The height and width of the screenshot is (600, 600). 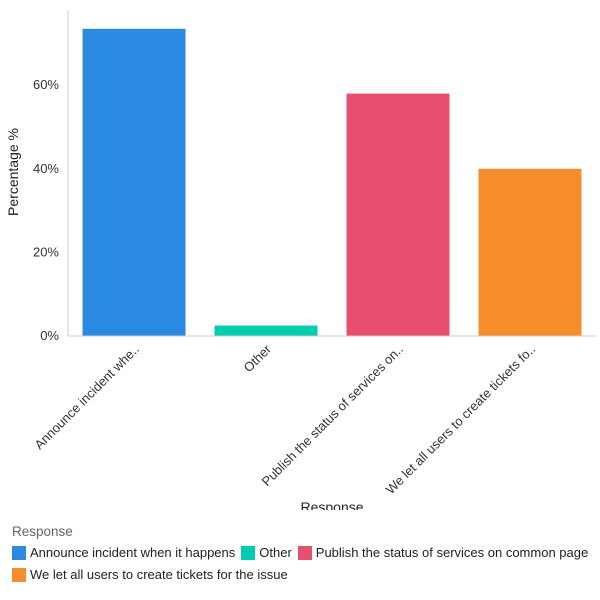 I want to click on legend-title: Response, so click(x=42, y=531).